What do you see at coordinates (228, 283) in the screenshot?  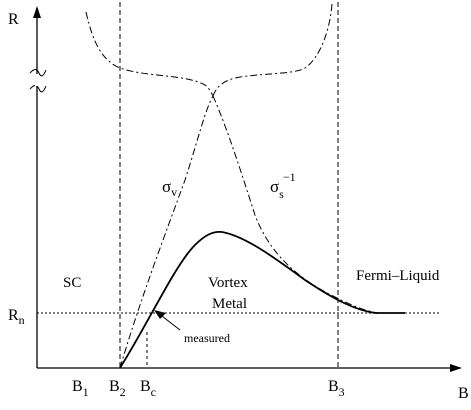 I see `region-label-vortex: Vortex` at bounding box center [228, 283].